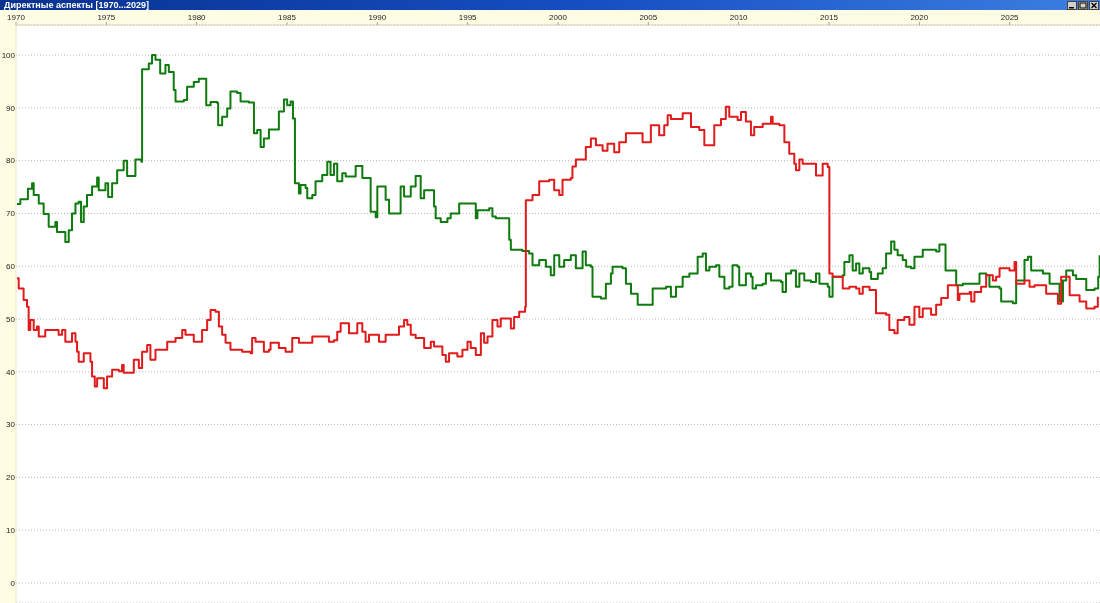 The image size is (1100, 603). What do you see at coordinates (11, 214) in the screenshot?
I see `y-tick-label: 70` at bounding box center [11, 214].